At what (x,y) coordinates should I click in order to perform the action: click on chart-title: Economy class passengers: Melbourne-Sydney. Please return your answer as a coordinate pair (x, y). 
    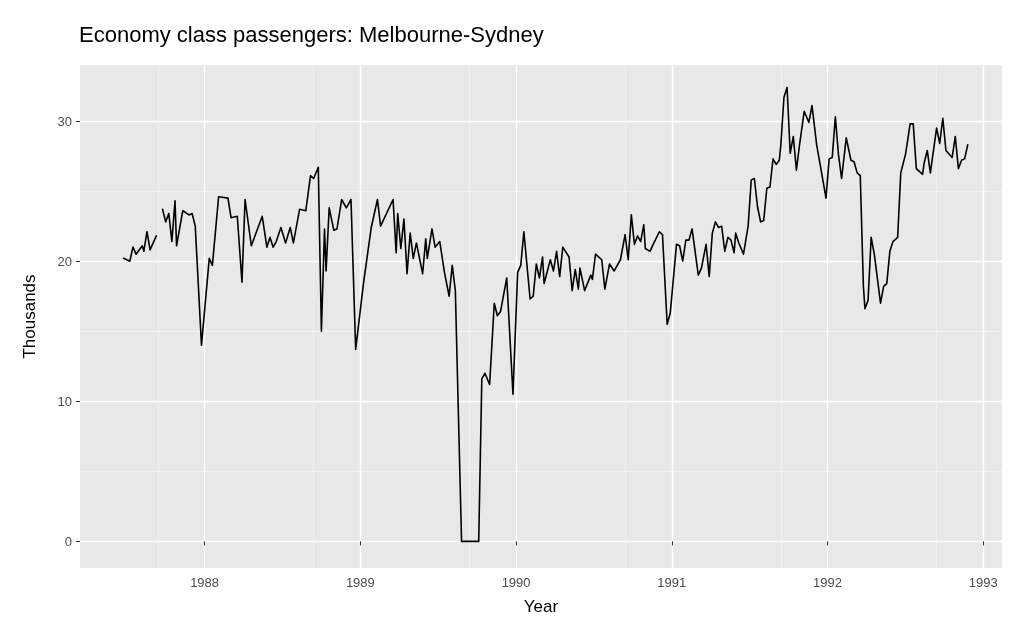
    Looking at the image, I should click on (311, 34).